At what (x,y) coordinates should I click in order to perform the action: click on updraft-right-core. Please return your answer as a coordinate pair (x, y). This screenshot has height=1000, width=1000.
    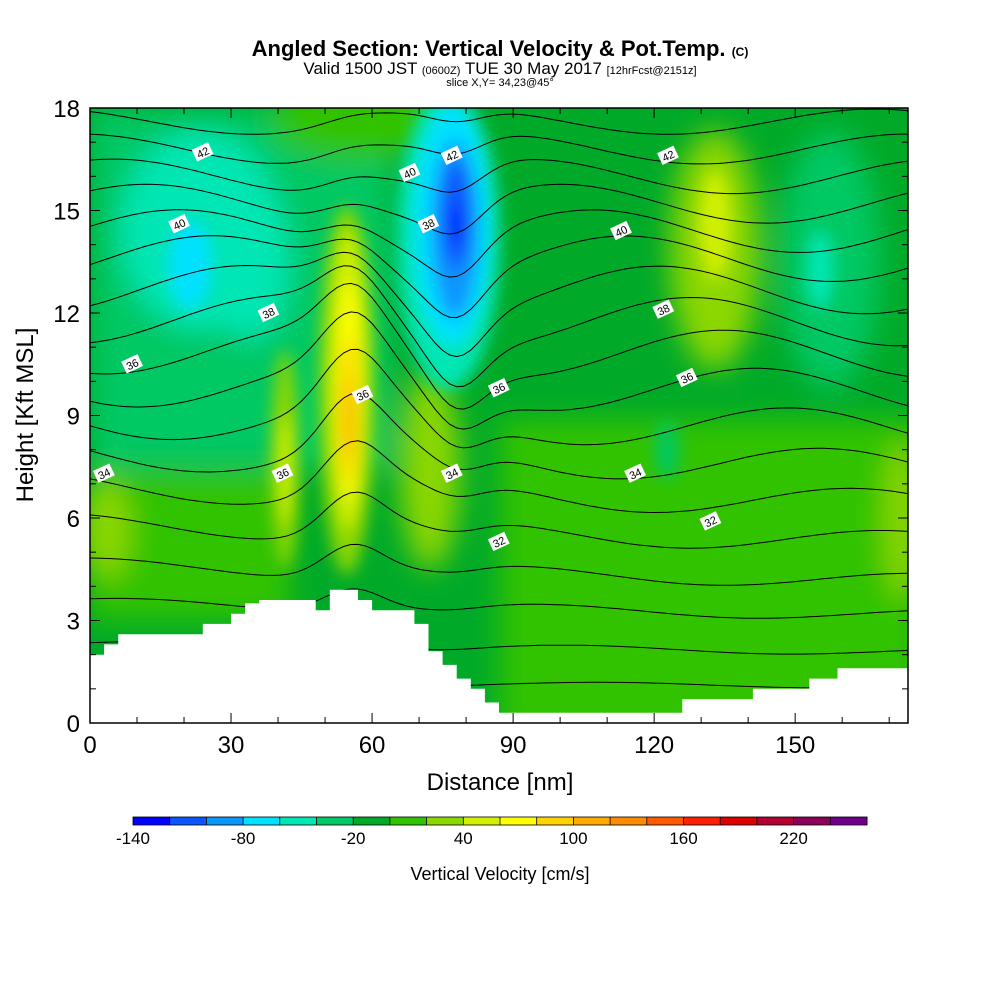
    Looking at the image, I should click on (715, 225).